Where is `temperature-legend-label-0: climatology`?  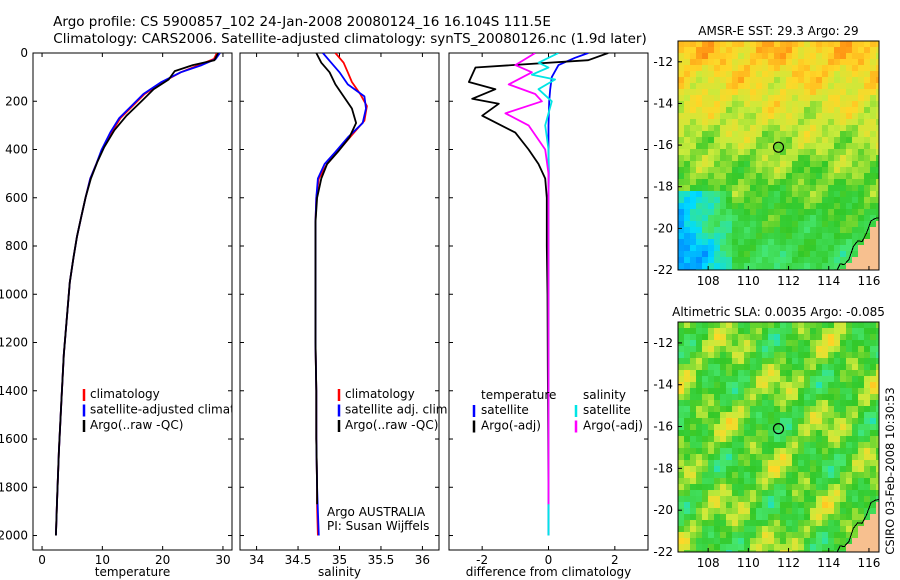
temperature-legend-label-0: climatology is located at coordinates (125, 394).